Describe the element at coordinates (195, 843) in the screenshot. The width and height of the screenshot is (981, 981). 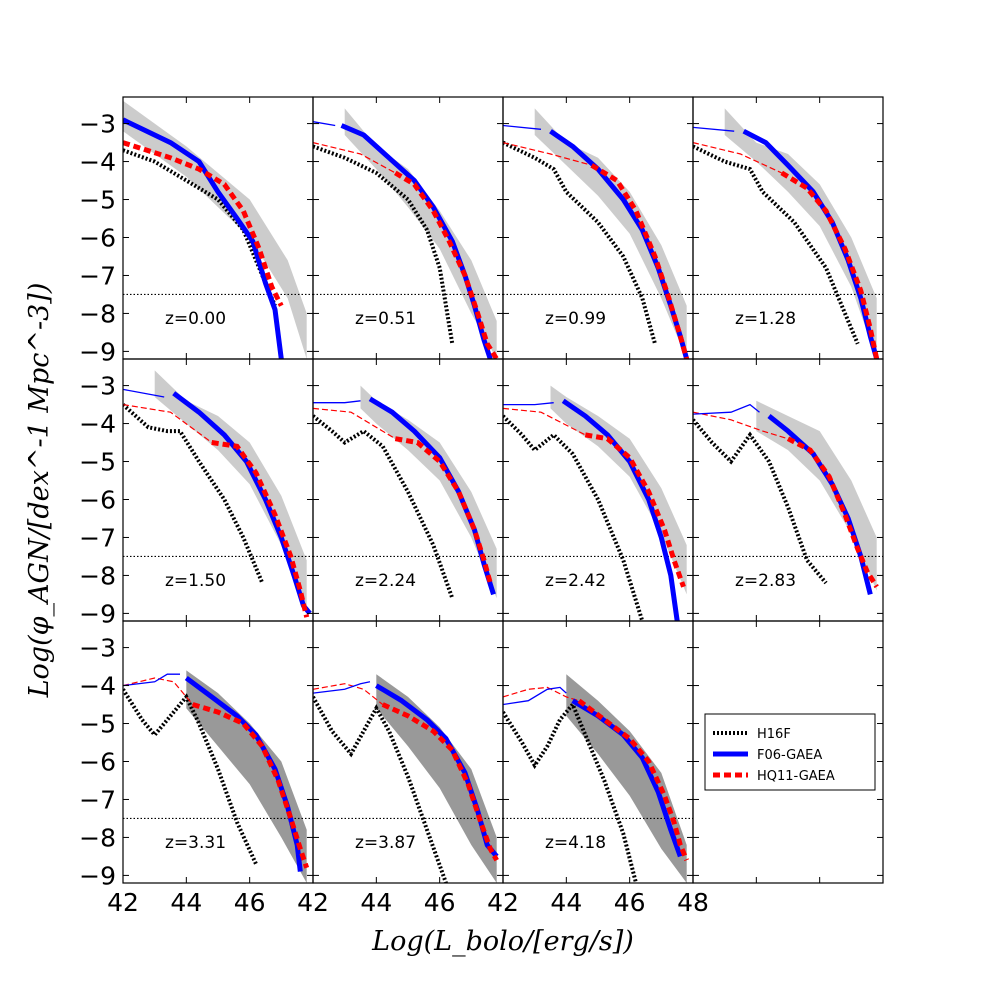
I see `panel-redshift-label: z=3.31` at that location.